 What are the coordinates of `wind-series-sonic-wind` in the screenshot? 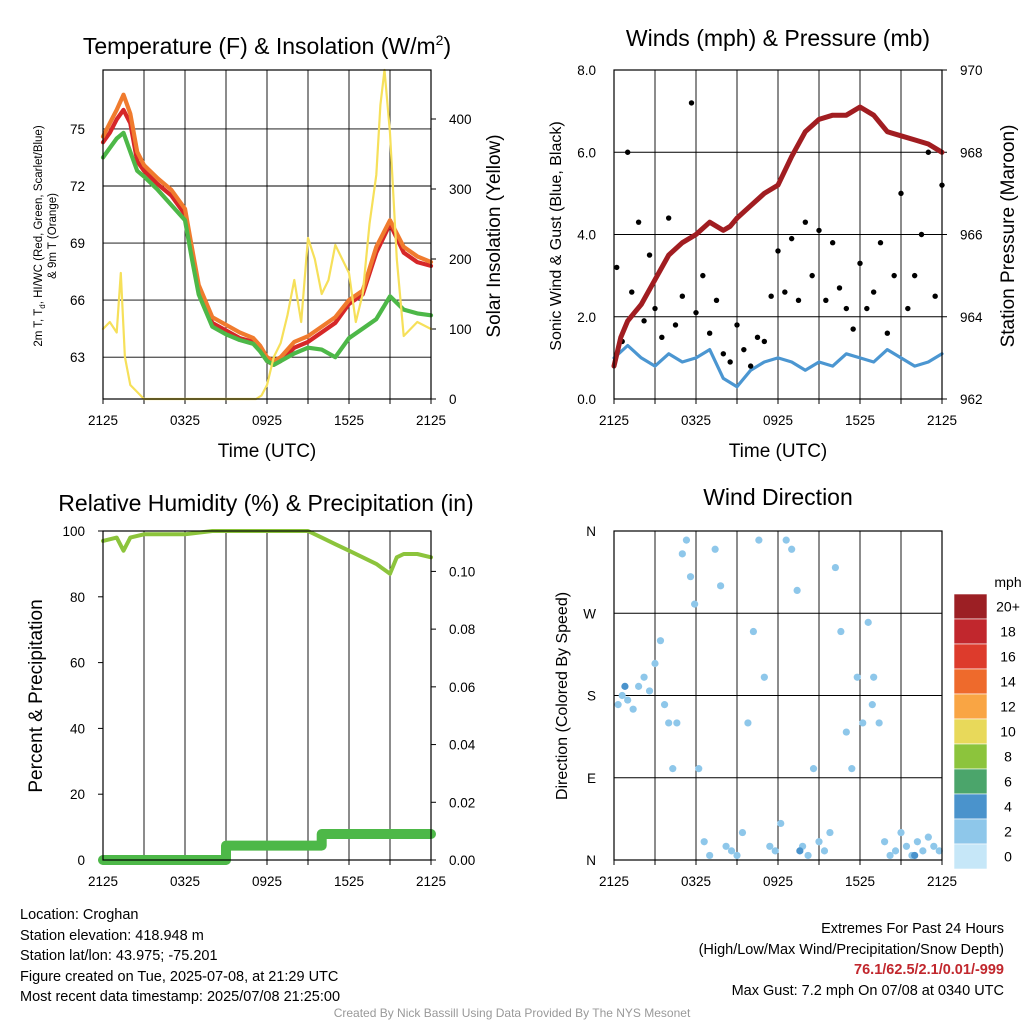 It's located at (778, 366).